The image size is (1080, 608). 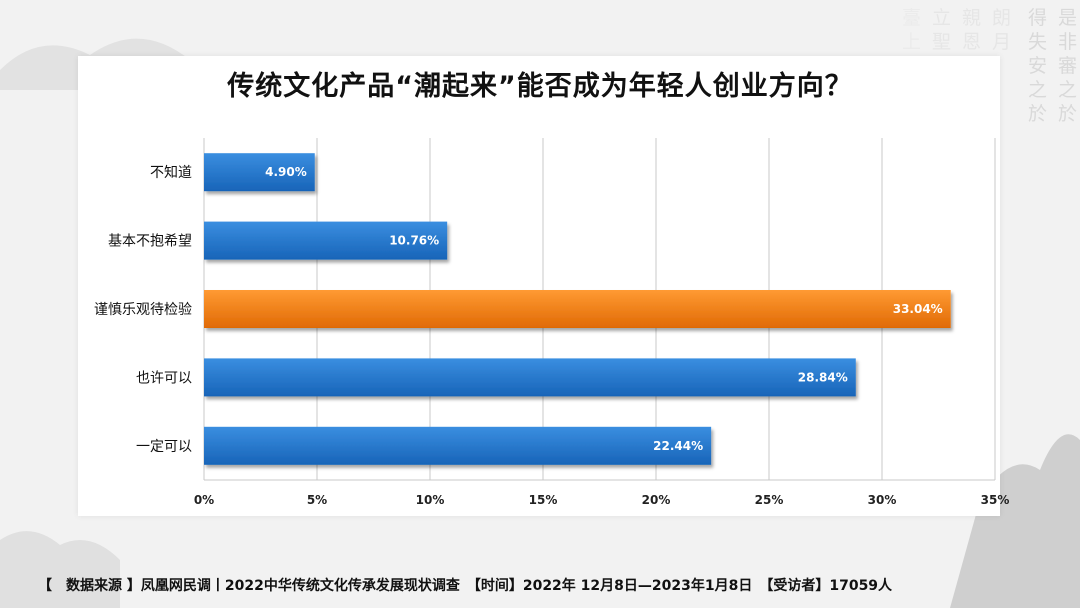 What do you see at coordinates (150, 241) in the screenshot?
I see `category-label: 基本不抱希望` at bounding box center [150, 241].